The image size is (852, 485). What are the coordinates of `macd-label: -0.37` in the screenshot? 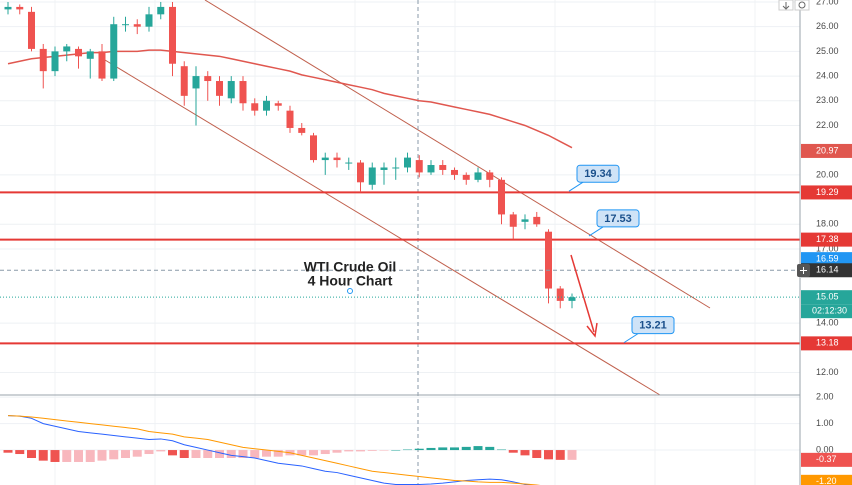 It's located at (826, 459).